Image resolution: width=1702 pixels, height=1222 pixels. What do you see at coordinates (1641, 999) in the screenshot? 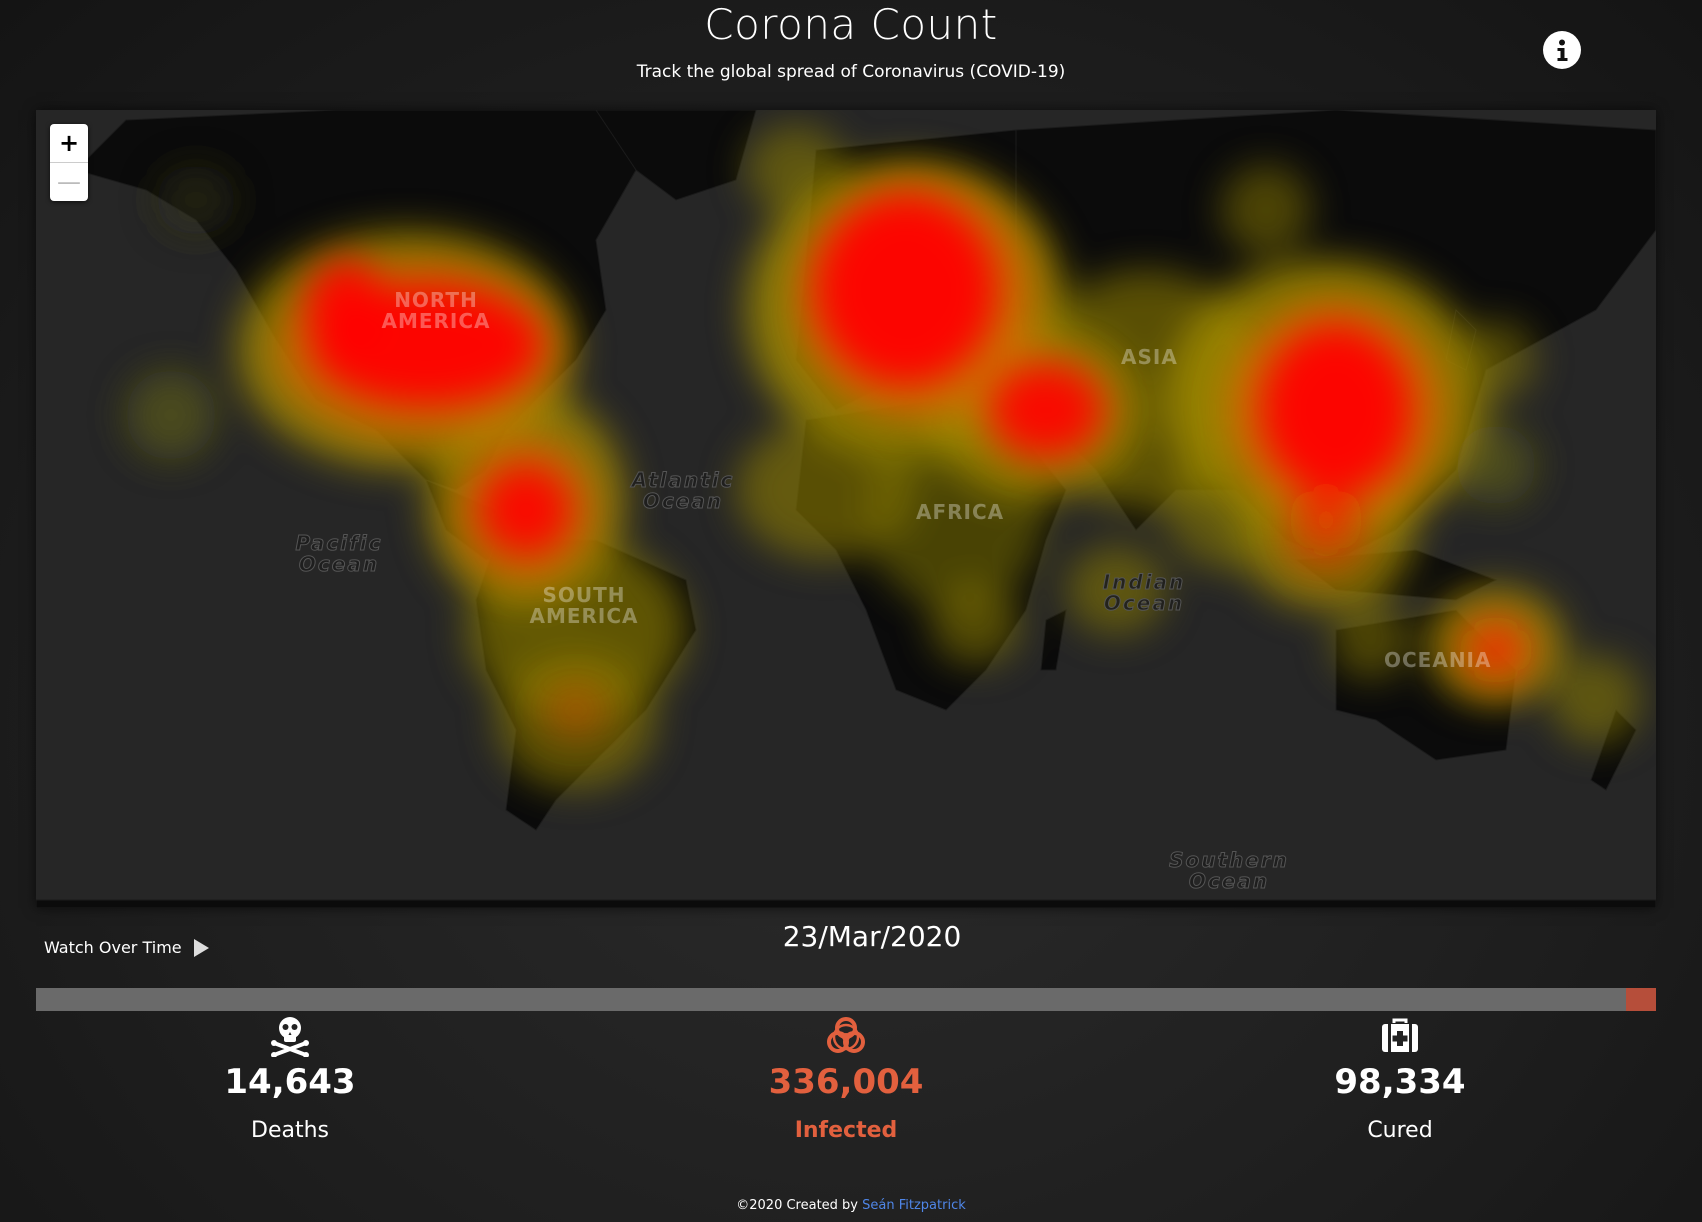
I see `timeline-slider-handle` at bounding box center [1641, 999].